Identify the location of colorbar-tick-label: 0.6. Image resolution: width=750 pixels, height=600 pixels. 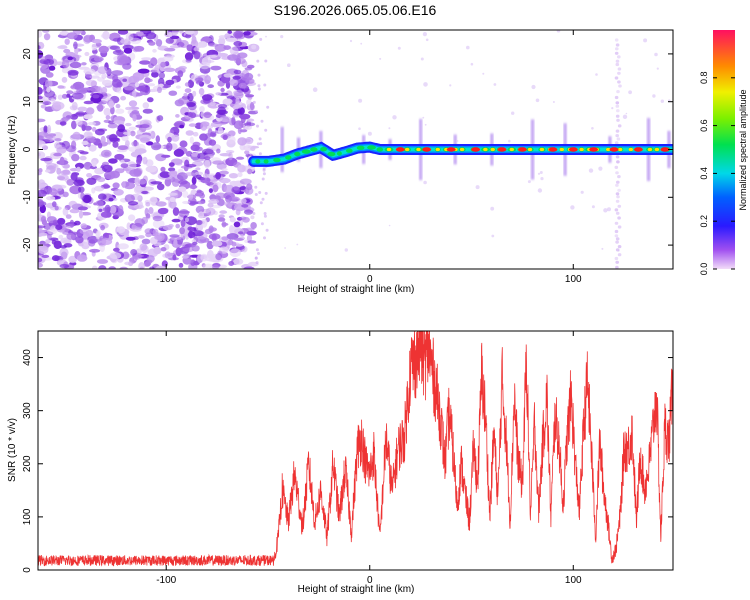
(704, 125).